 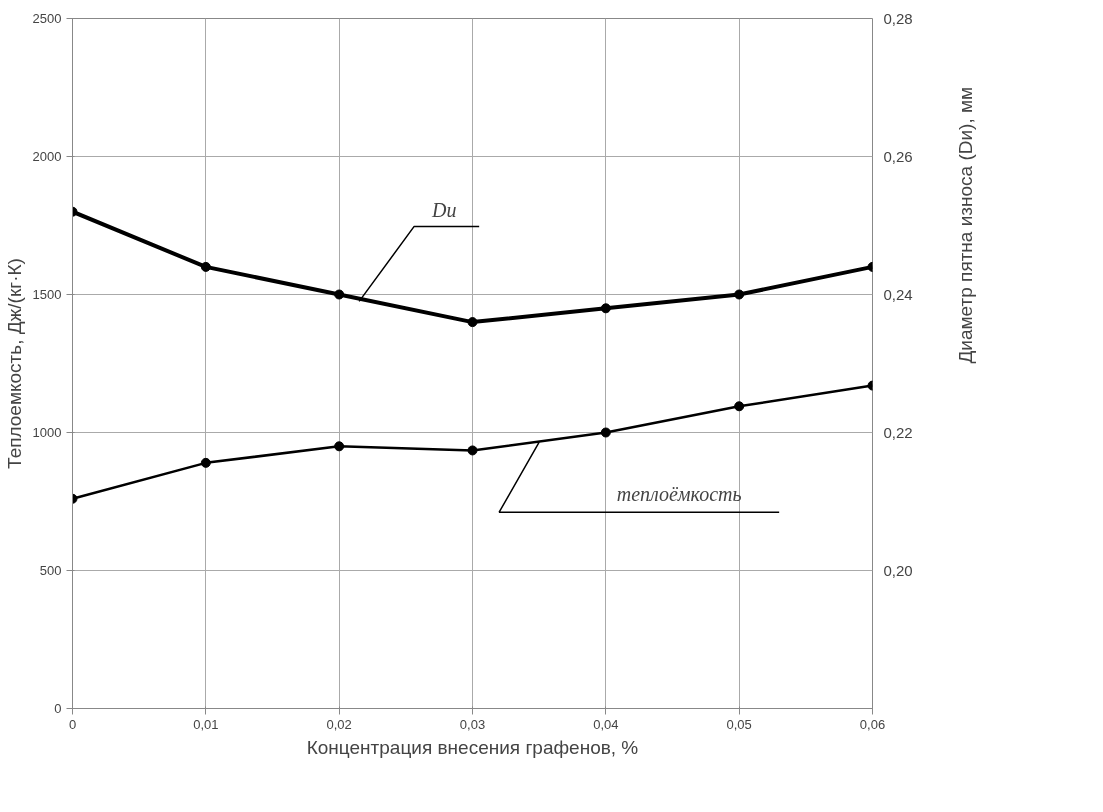 I want to click on x-tick-label: 0,01, so click(x=206, y=724).